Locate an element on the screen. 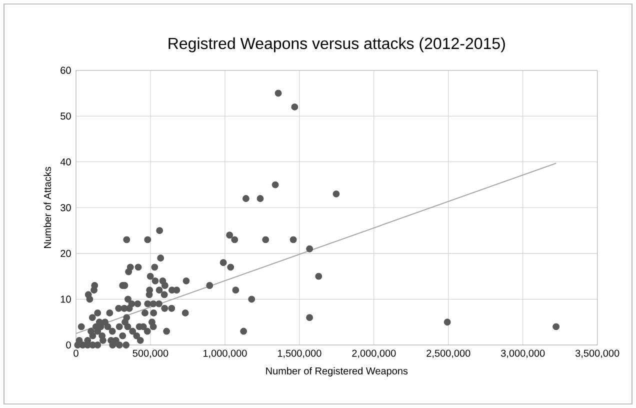  y-tick-label: 40 is located at coordinates (65, 162).